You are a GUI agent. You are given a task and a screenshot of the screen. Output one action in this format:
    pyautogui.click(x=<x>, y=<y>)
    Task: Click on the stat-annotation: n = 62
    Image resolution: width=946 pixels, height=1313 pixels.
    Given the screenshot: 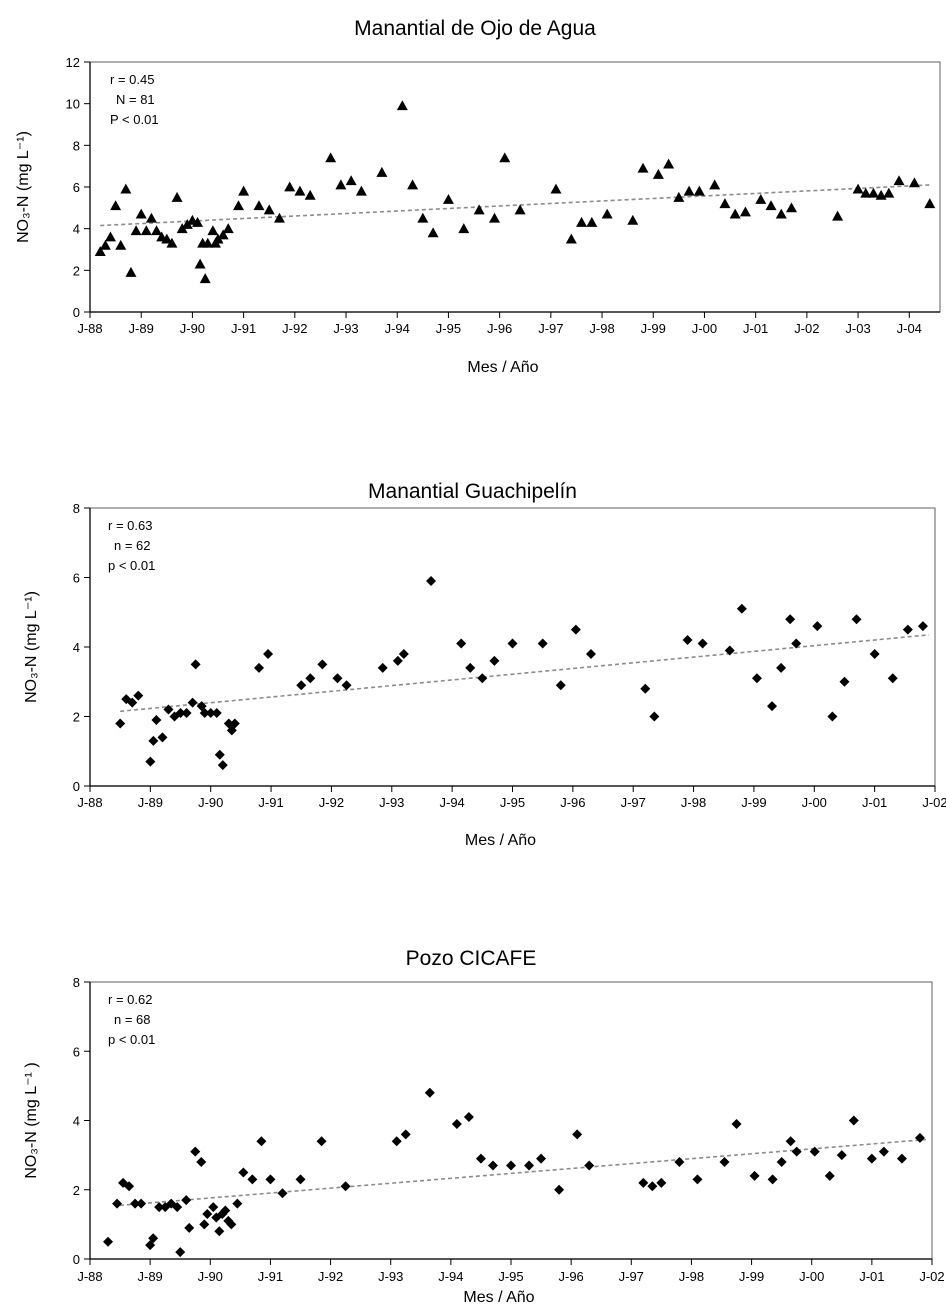 What is the action you would take?
    pyautogui.click(x=132, y=545)
    